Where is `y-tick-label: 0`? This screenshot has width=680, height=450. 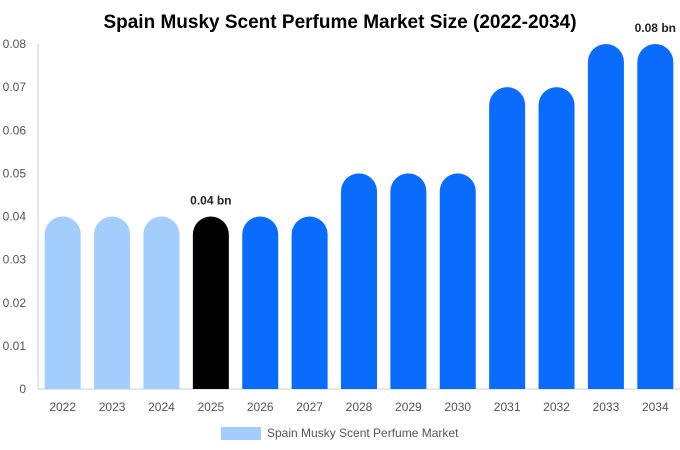
y-tick-label: 0 is located at coordinates (22, 389).